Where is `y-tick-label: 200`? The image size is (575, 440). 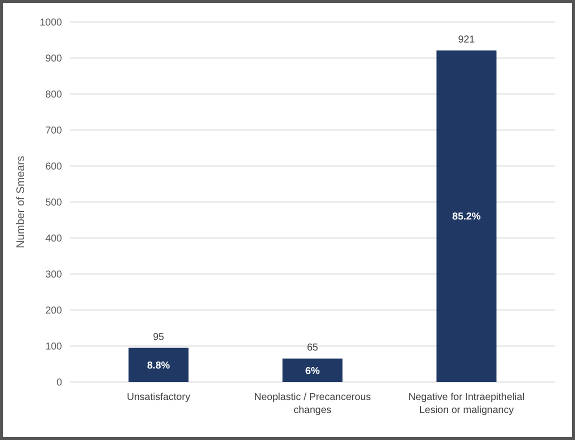
y-tick-label: 200 is located at coordinates (53, 311).